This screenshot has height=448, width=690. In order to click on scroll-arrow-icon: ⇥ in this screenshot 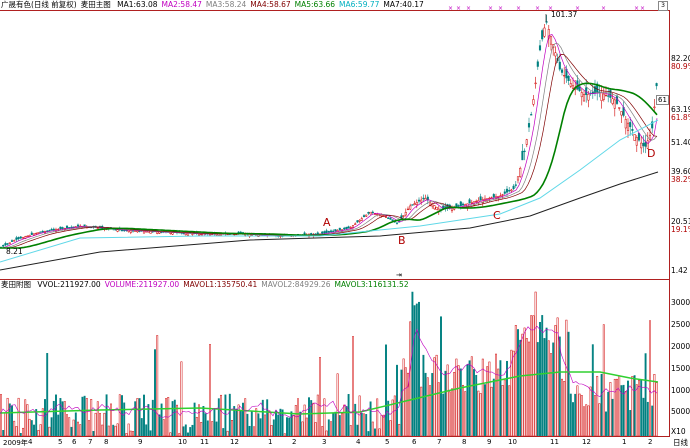, I will do `click(399, 275)`.